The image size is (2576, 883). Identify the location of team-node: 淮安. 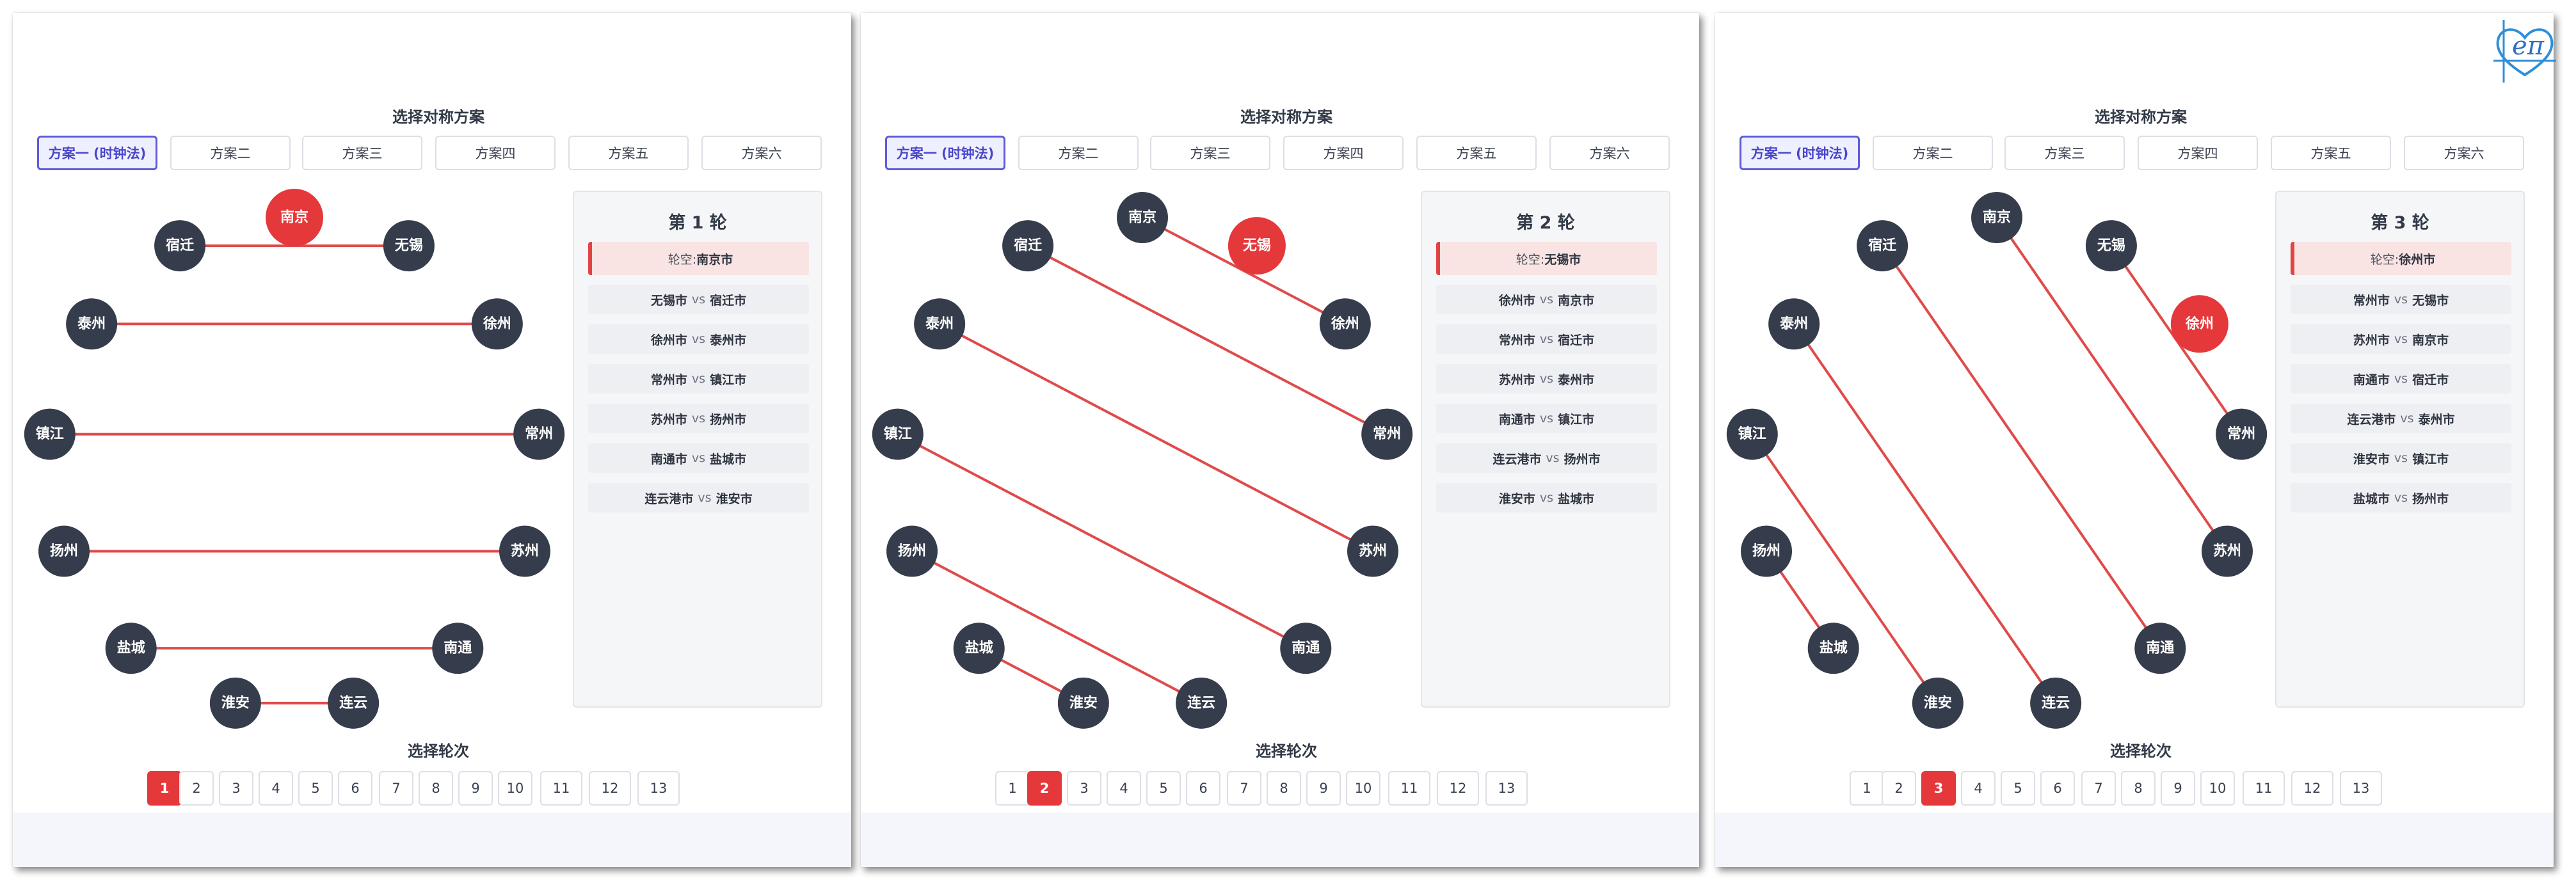
(1083, 703).